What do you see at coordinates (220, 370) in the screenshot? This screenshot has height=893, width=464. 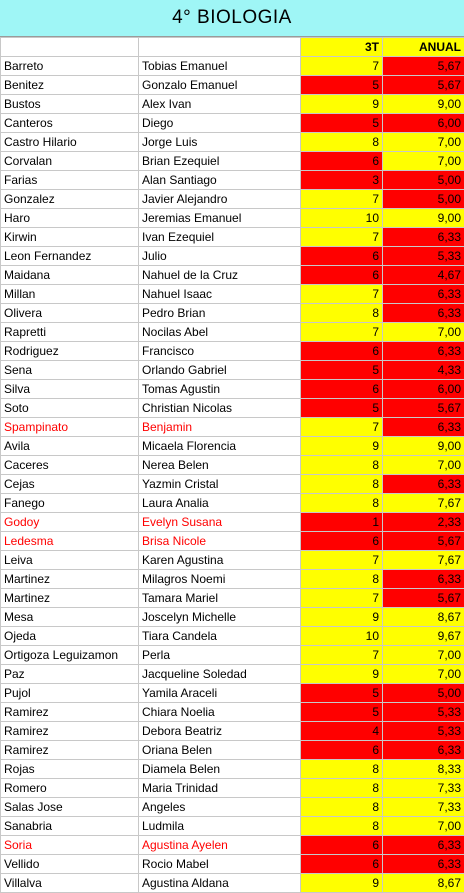 I see `cell-nombre: Orlando Gabriel` at bounding box center [220, 370].